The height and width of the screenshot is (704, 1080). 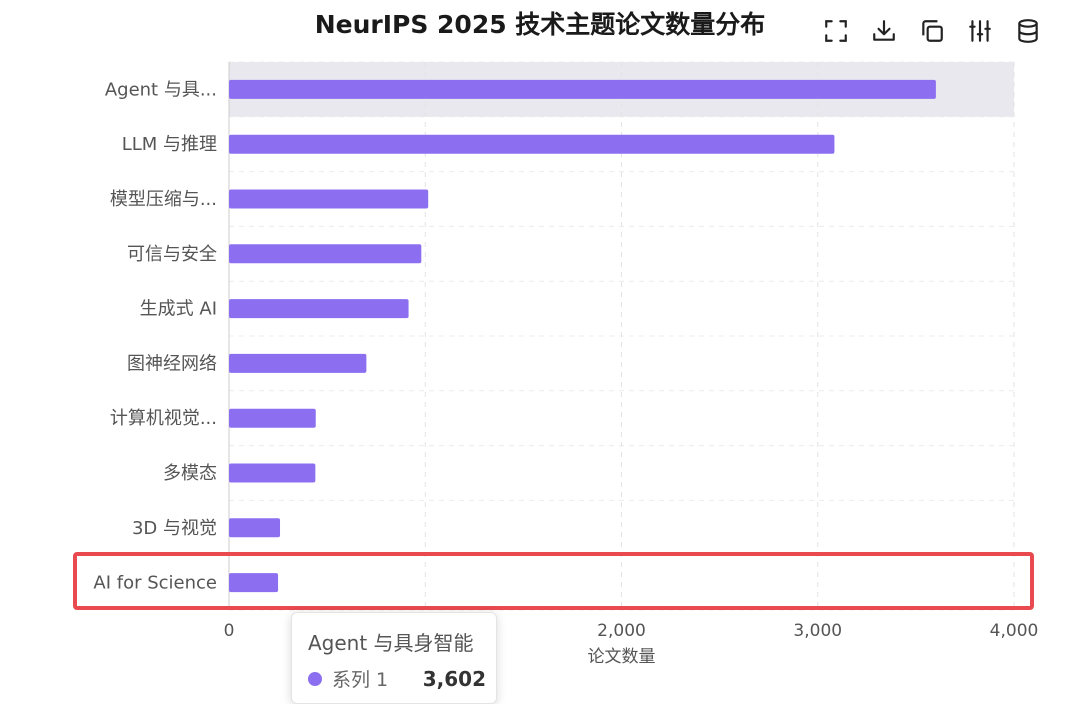 What do you see at coordinates (1014, 631) in the screenshot?
I see `x-tick-label: 4,000` at bounding box center [1014, 631].